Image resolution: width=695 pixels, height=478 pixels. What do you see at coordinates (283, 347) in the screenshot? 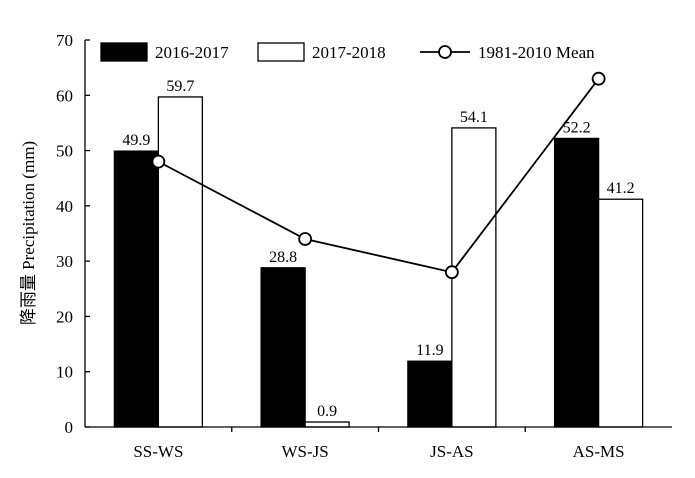
I see `bar-2016-2017-WS-JS` at bounding box center [283, 347].